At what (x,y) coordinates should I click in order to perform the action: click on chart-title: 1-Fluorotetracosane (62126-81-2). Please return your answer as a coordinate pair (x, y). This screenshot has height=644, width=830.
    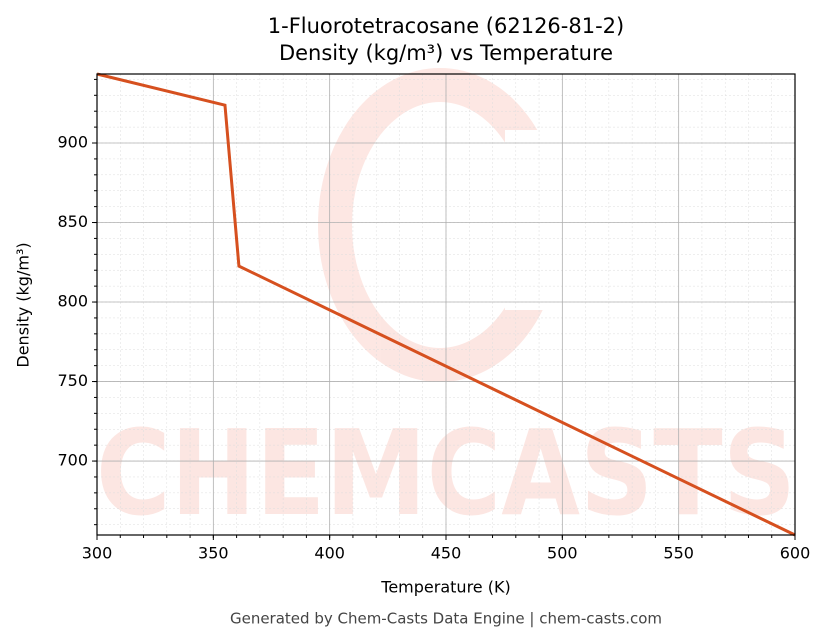
    Looking at the image, I should click on (446, 26).